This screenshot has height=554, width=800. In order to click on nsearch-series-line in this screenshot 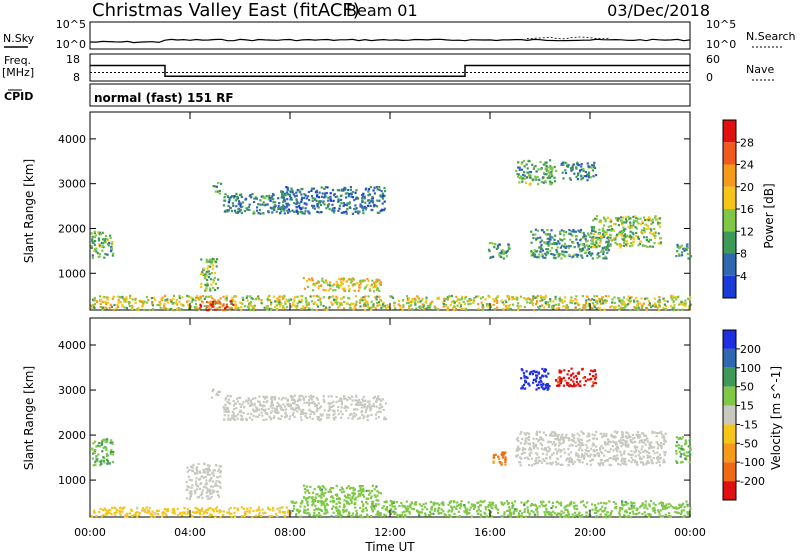, I will do `click(569, 38)`.